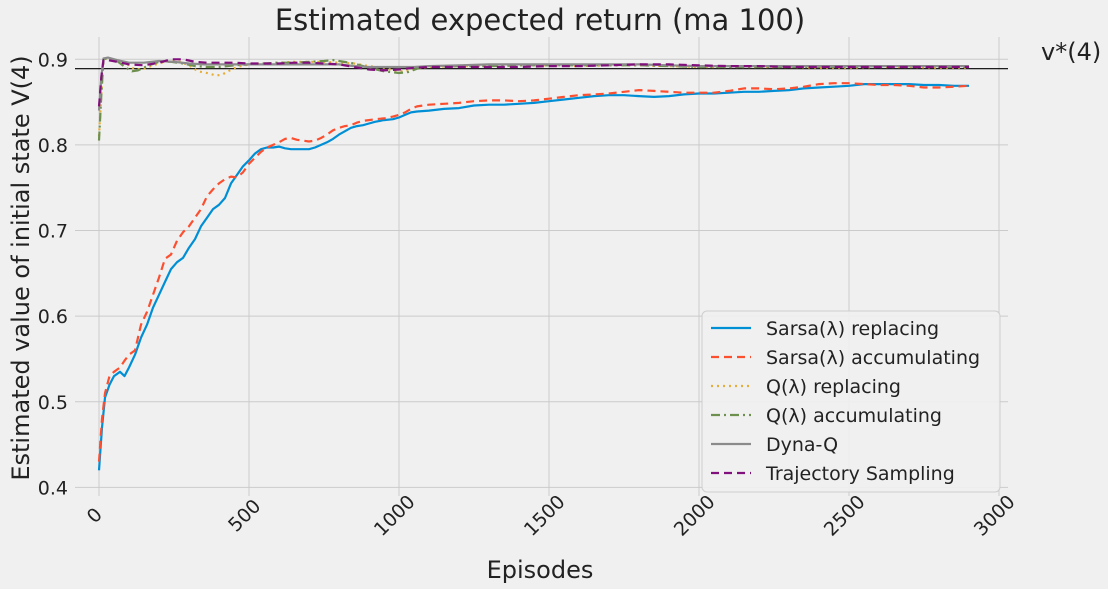 The image size is (1108, 589). I want to click on legend-box, so click(851, 401).